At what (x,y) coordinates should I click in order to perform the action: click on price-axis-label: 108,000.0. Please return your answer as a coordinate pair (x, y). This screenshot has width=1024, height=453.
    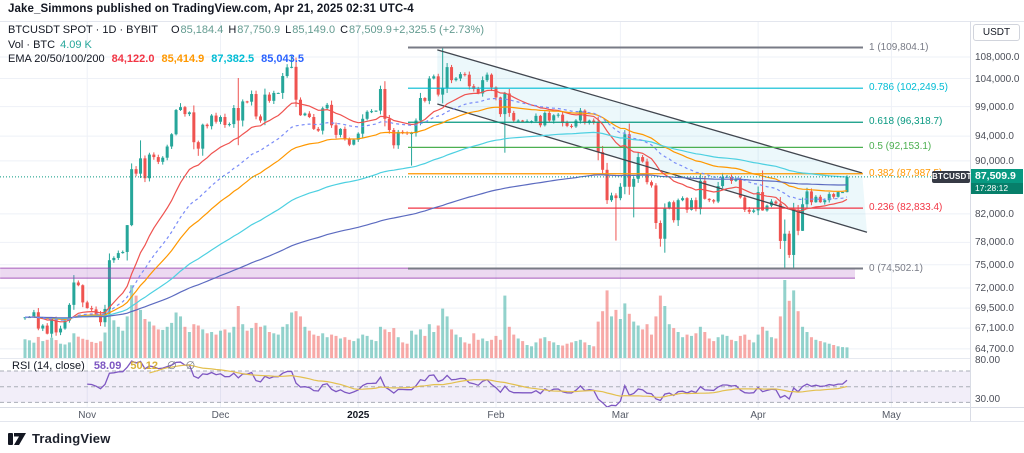
    Looking at the image, I should click on (997, 57).